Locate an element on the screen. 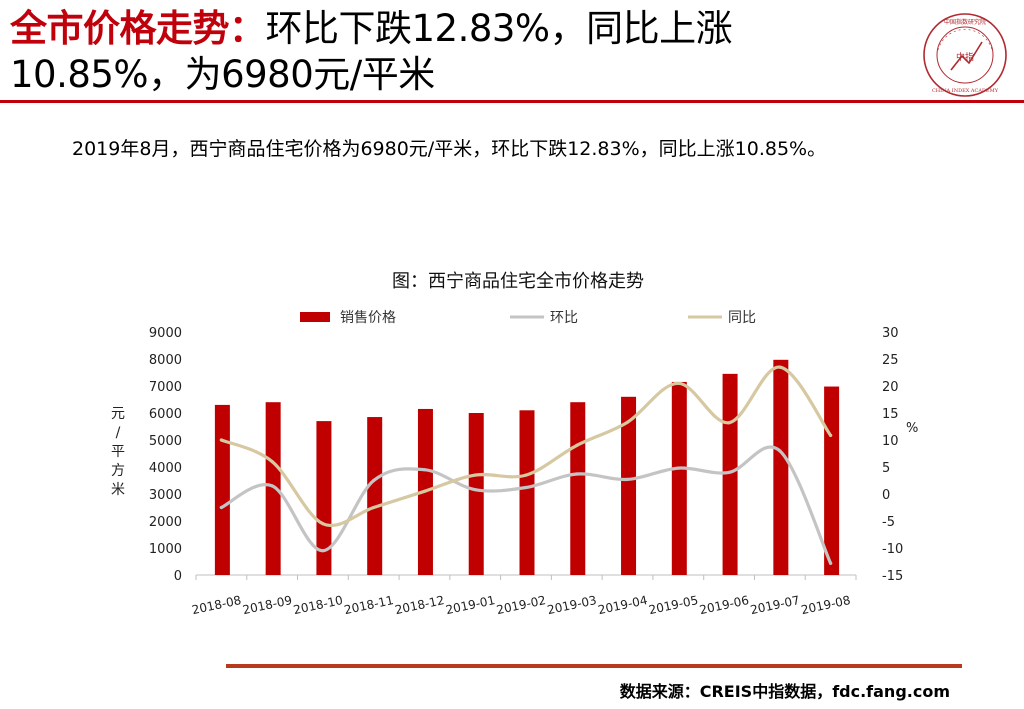 The height and width of the screenshot is (709, 1024). y-left-tick-4: 4000 is located at coordinates (165, 468).